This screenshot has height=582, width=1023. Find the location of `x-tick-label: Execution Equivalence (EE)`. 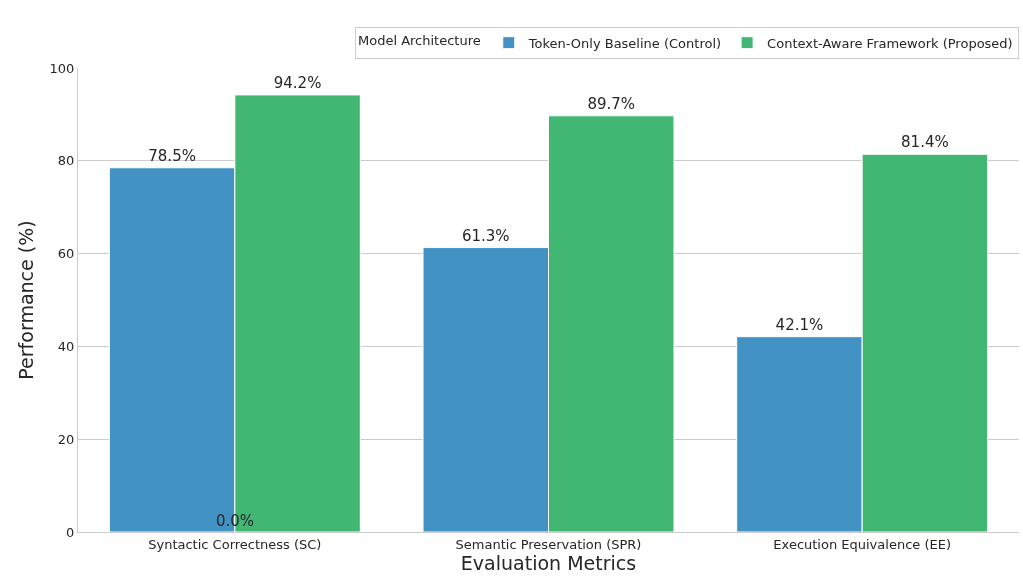

x-tick-label: Execution Equivalence (EE) is located at coordinates (862, 544).